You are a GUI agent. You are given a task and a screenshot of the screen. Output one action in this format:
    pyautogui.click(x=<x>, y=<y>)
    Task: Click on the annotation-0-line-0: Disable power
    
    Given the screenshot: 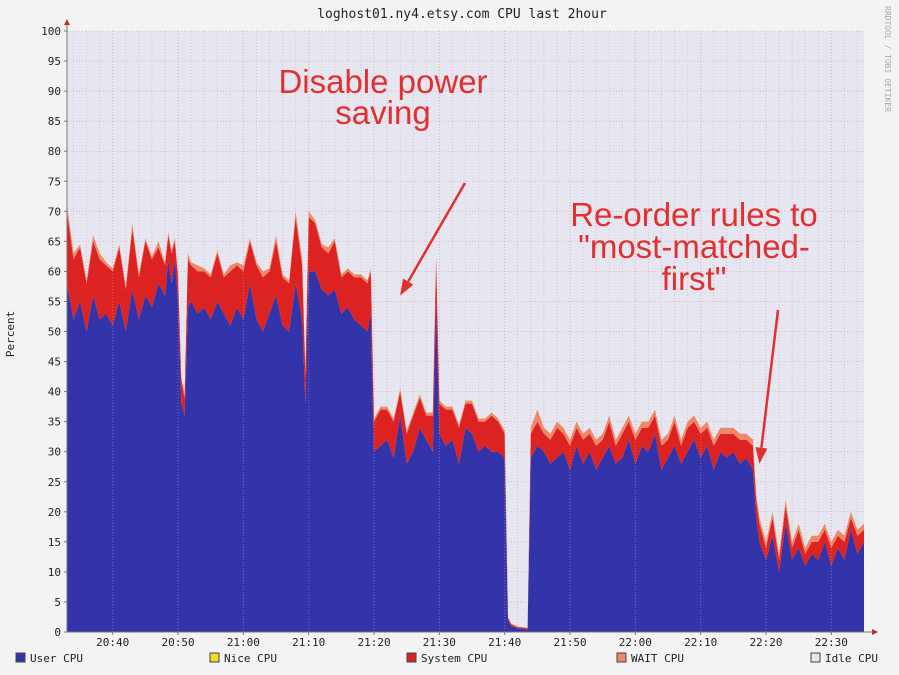 What is the action you would take?
    pyautogui.click(x=382, y=81)
    